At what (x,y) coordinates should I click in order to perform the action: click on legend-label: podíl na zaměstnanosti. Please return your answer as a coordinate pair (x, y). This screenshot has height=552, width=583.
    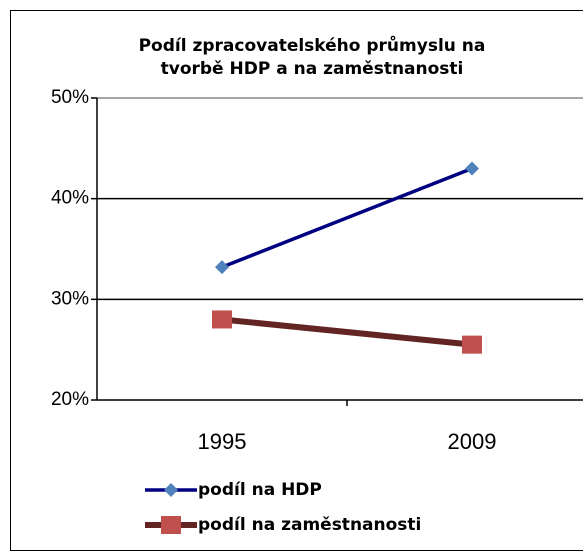
    Looking at the image, I should click on (309, 525).